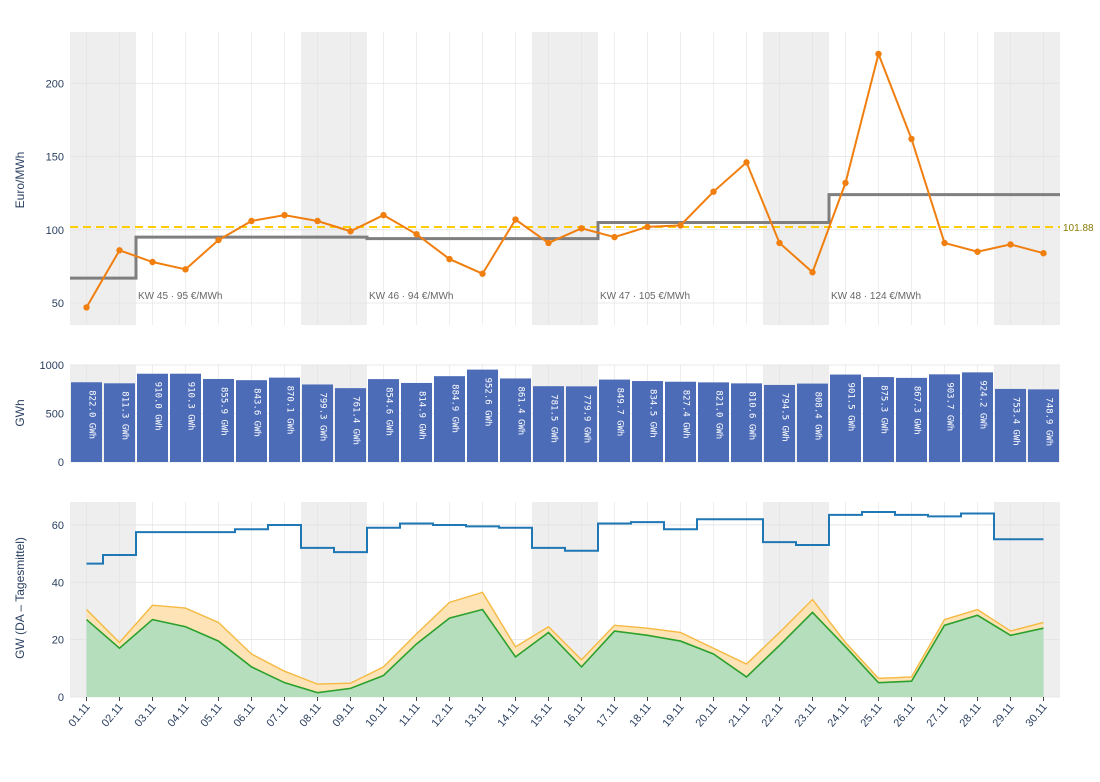 This screenshot has height=782, width=1100. What do you see at coordinates (838, 715) in the screenshot?
I see `x-tick-label: 24.11` at bounding box center [838, 715].